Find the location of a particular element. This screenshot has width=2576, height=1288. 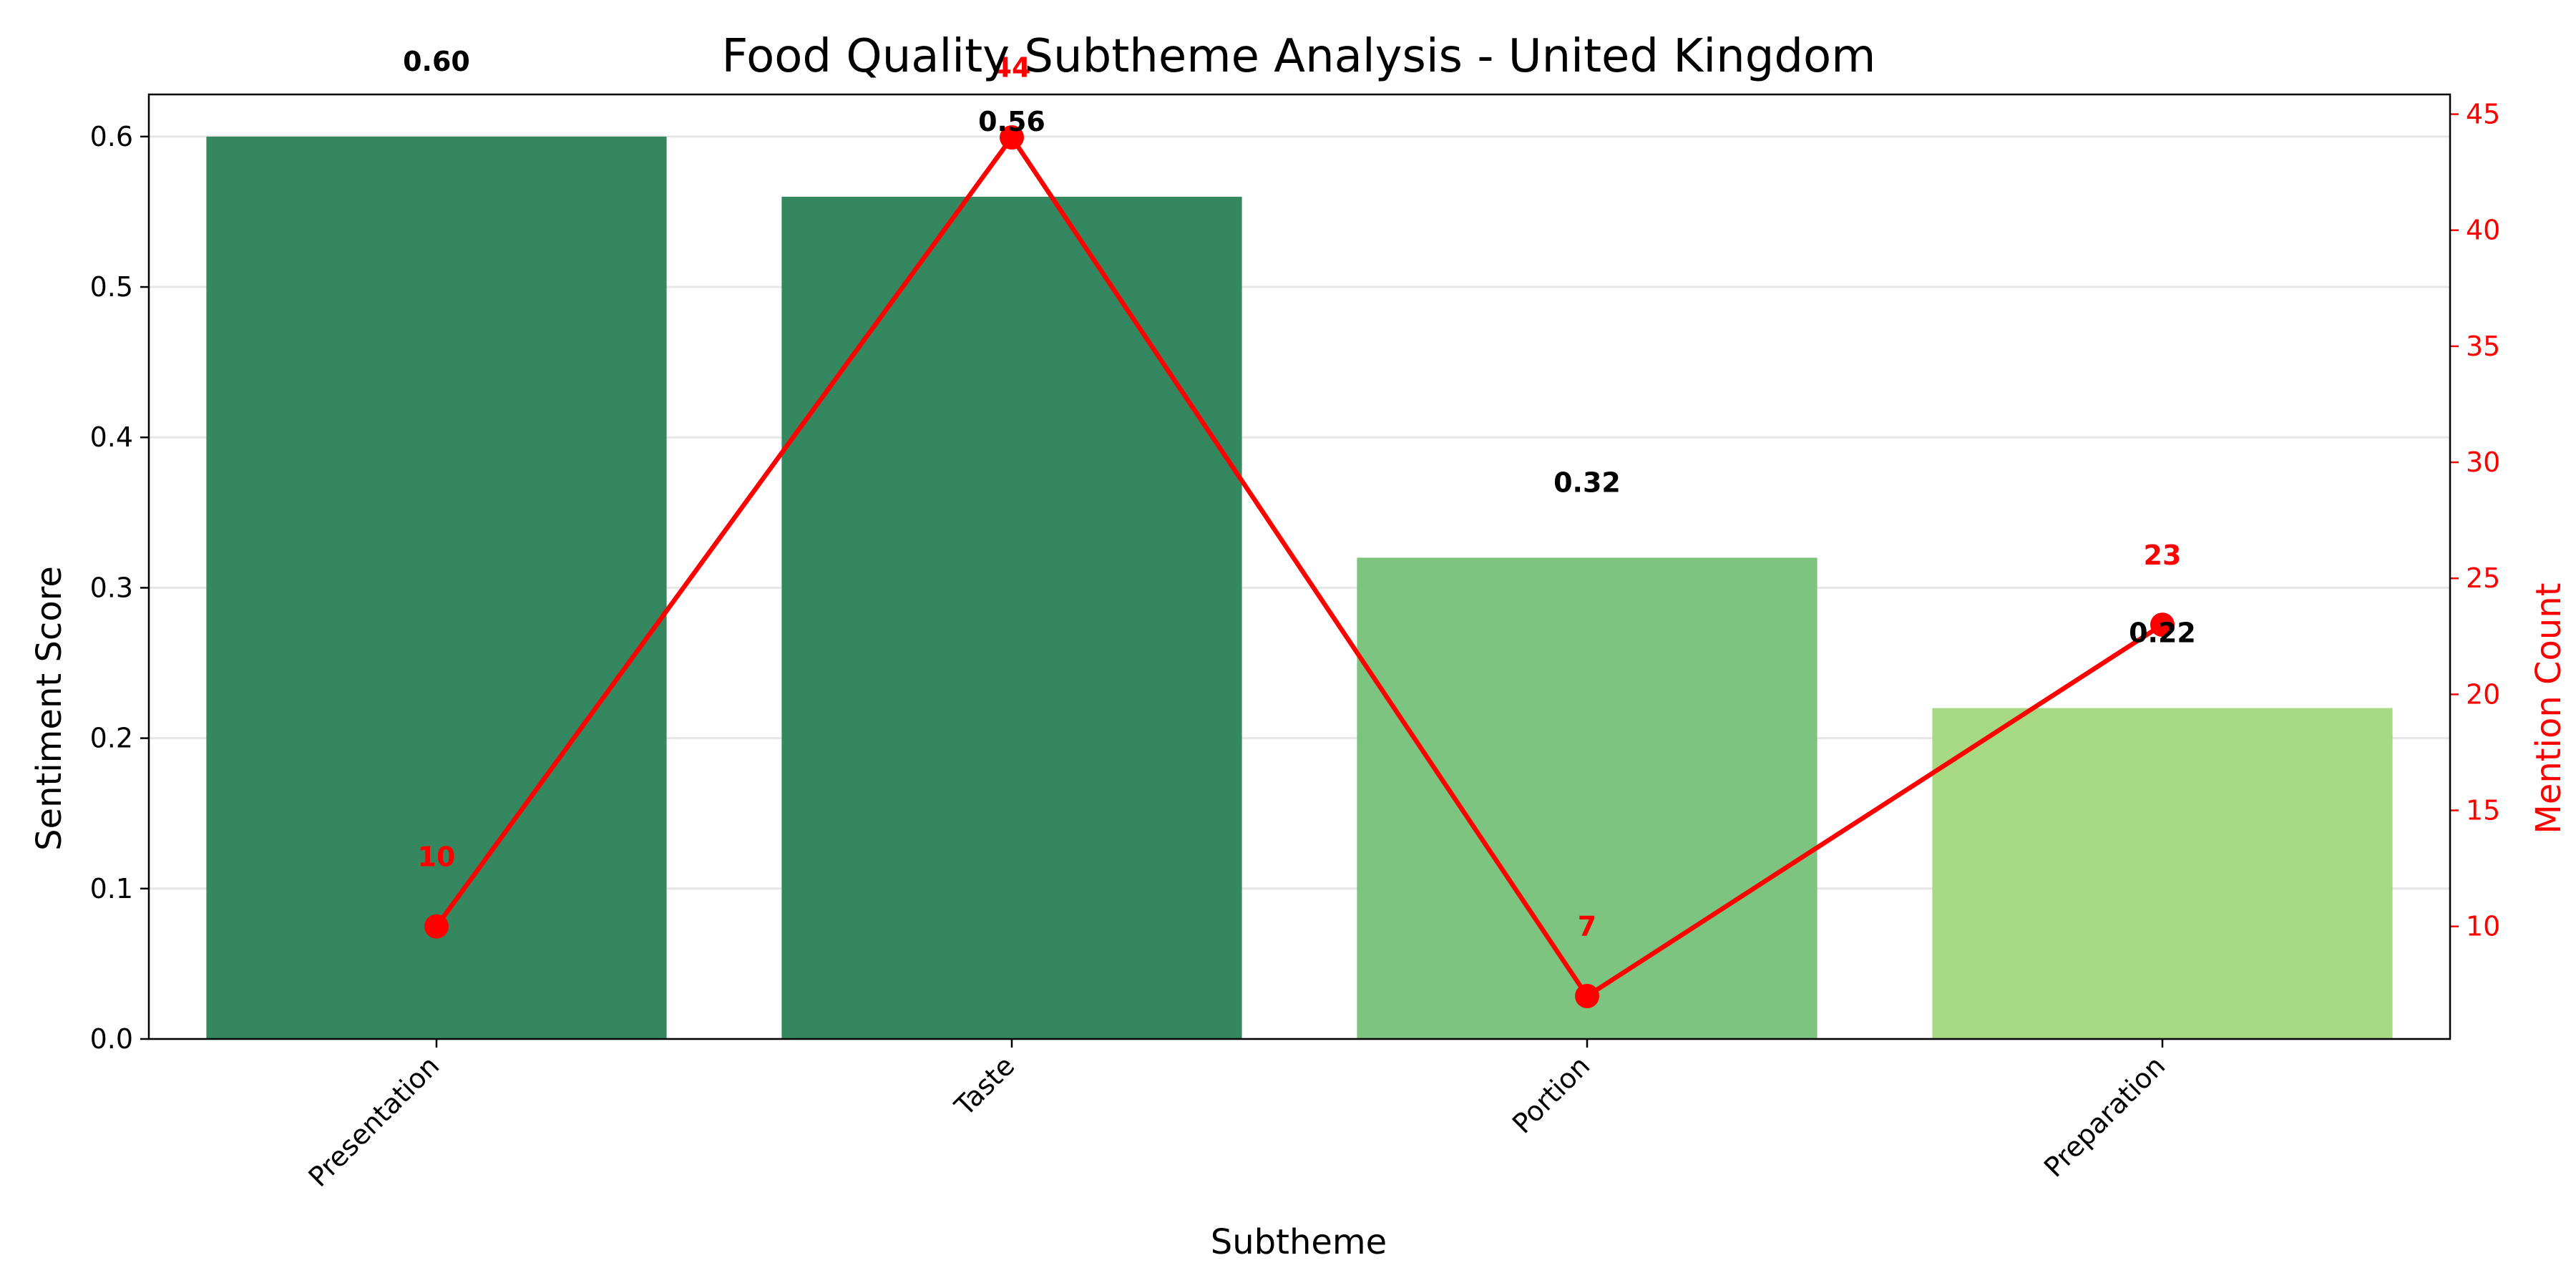

y-tick-label: 0.5 is located at coordinates (111, 287).